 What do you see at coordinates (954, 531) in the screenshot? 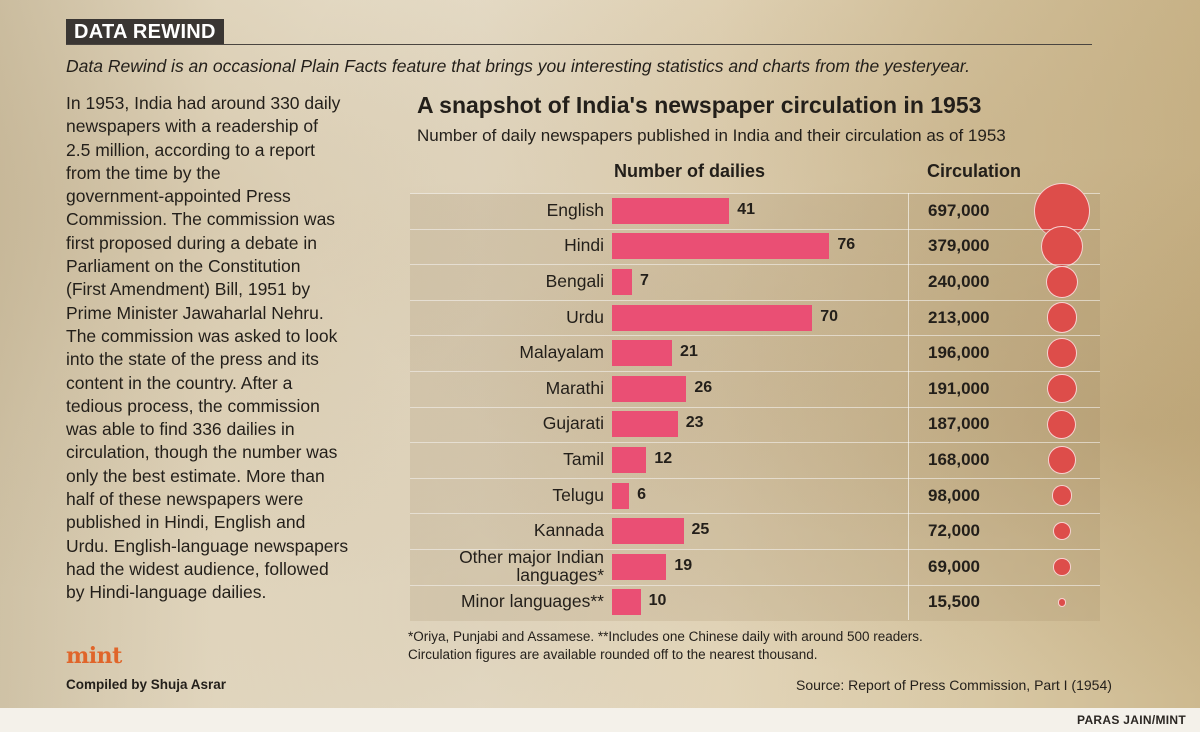
I see `circulation-value-label: 72,000` at bounding box center [954, 531].